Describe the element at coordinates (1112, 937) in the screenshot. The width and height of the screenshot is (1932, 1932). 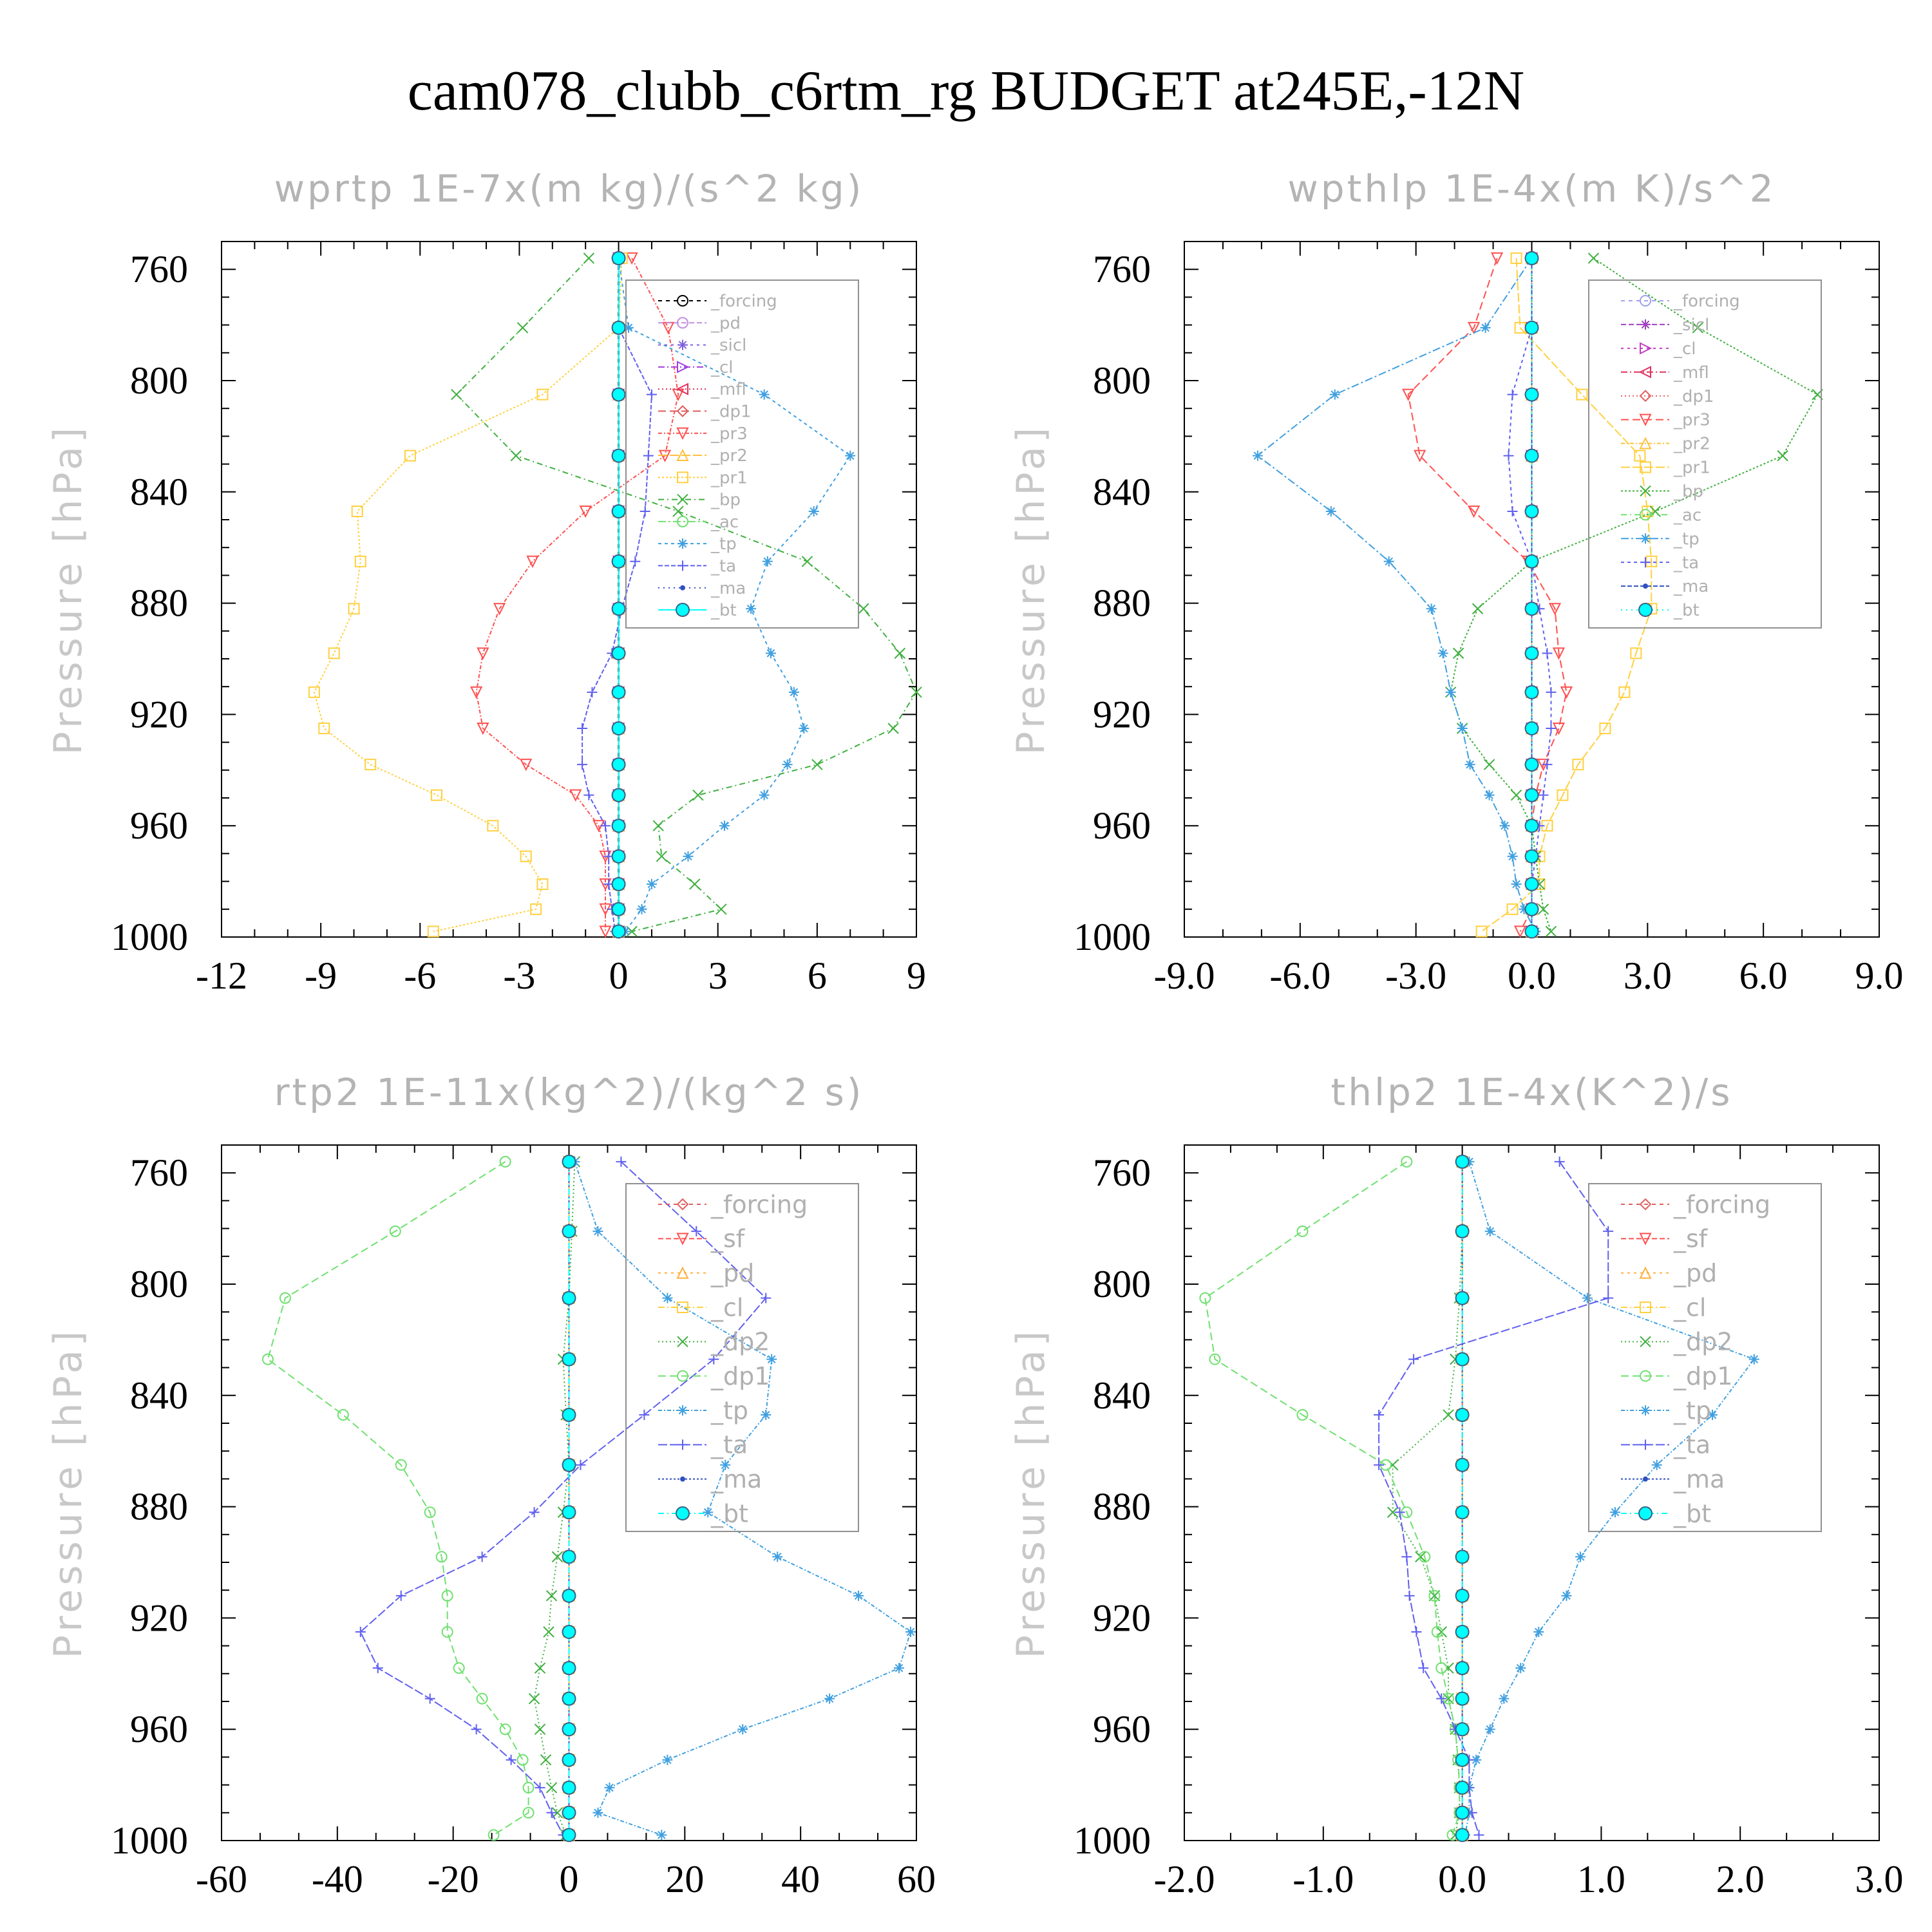
I see `y-tick-label: 1000` at that location.